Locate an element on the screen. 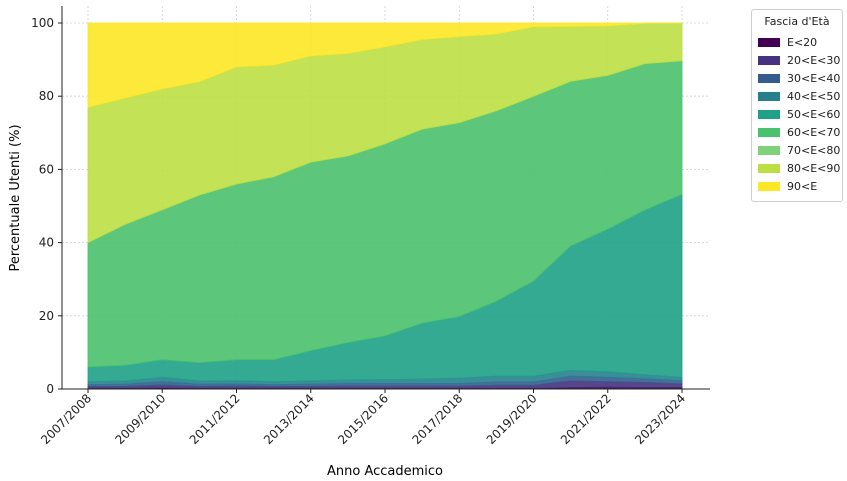 The image size is (847, 481). legend-item: 40<E<50 is located at coordinates (799, 96).